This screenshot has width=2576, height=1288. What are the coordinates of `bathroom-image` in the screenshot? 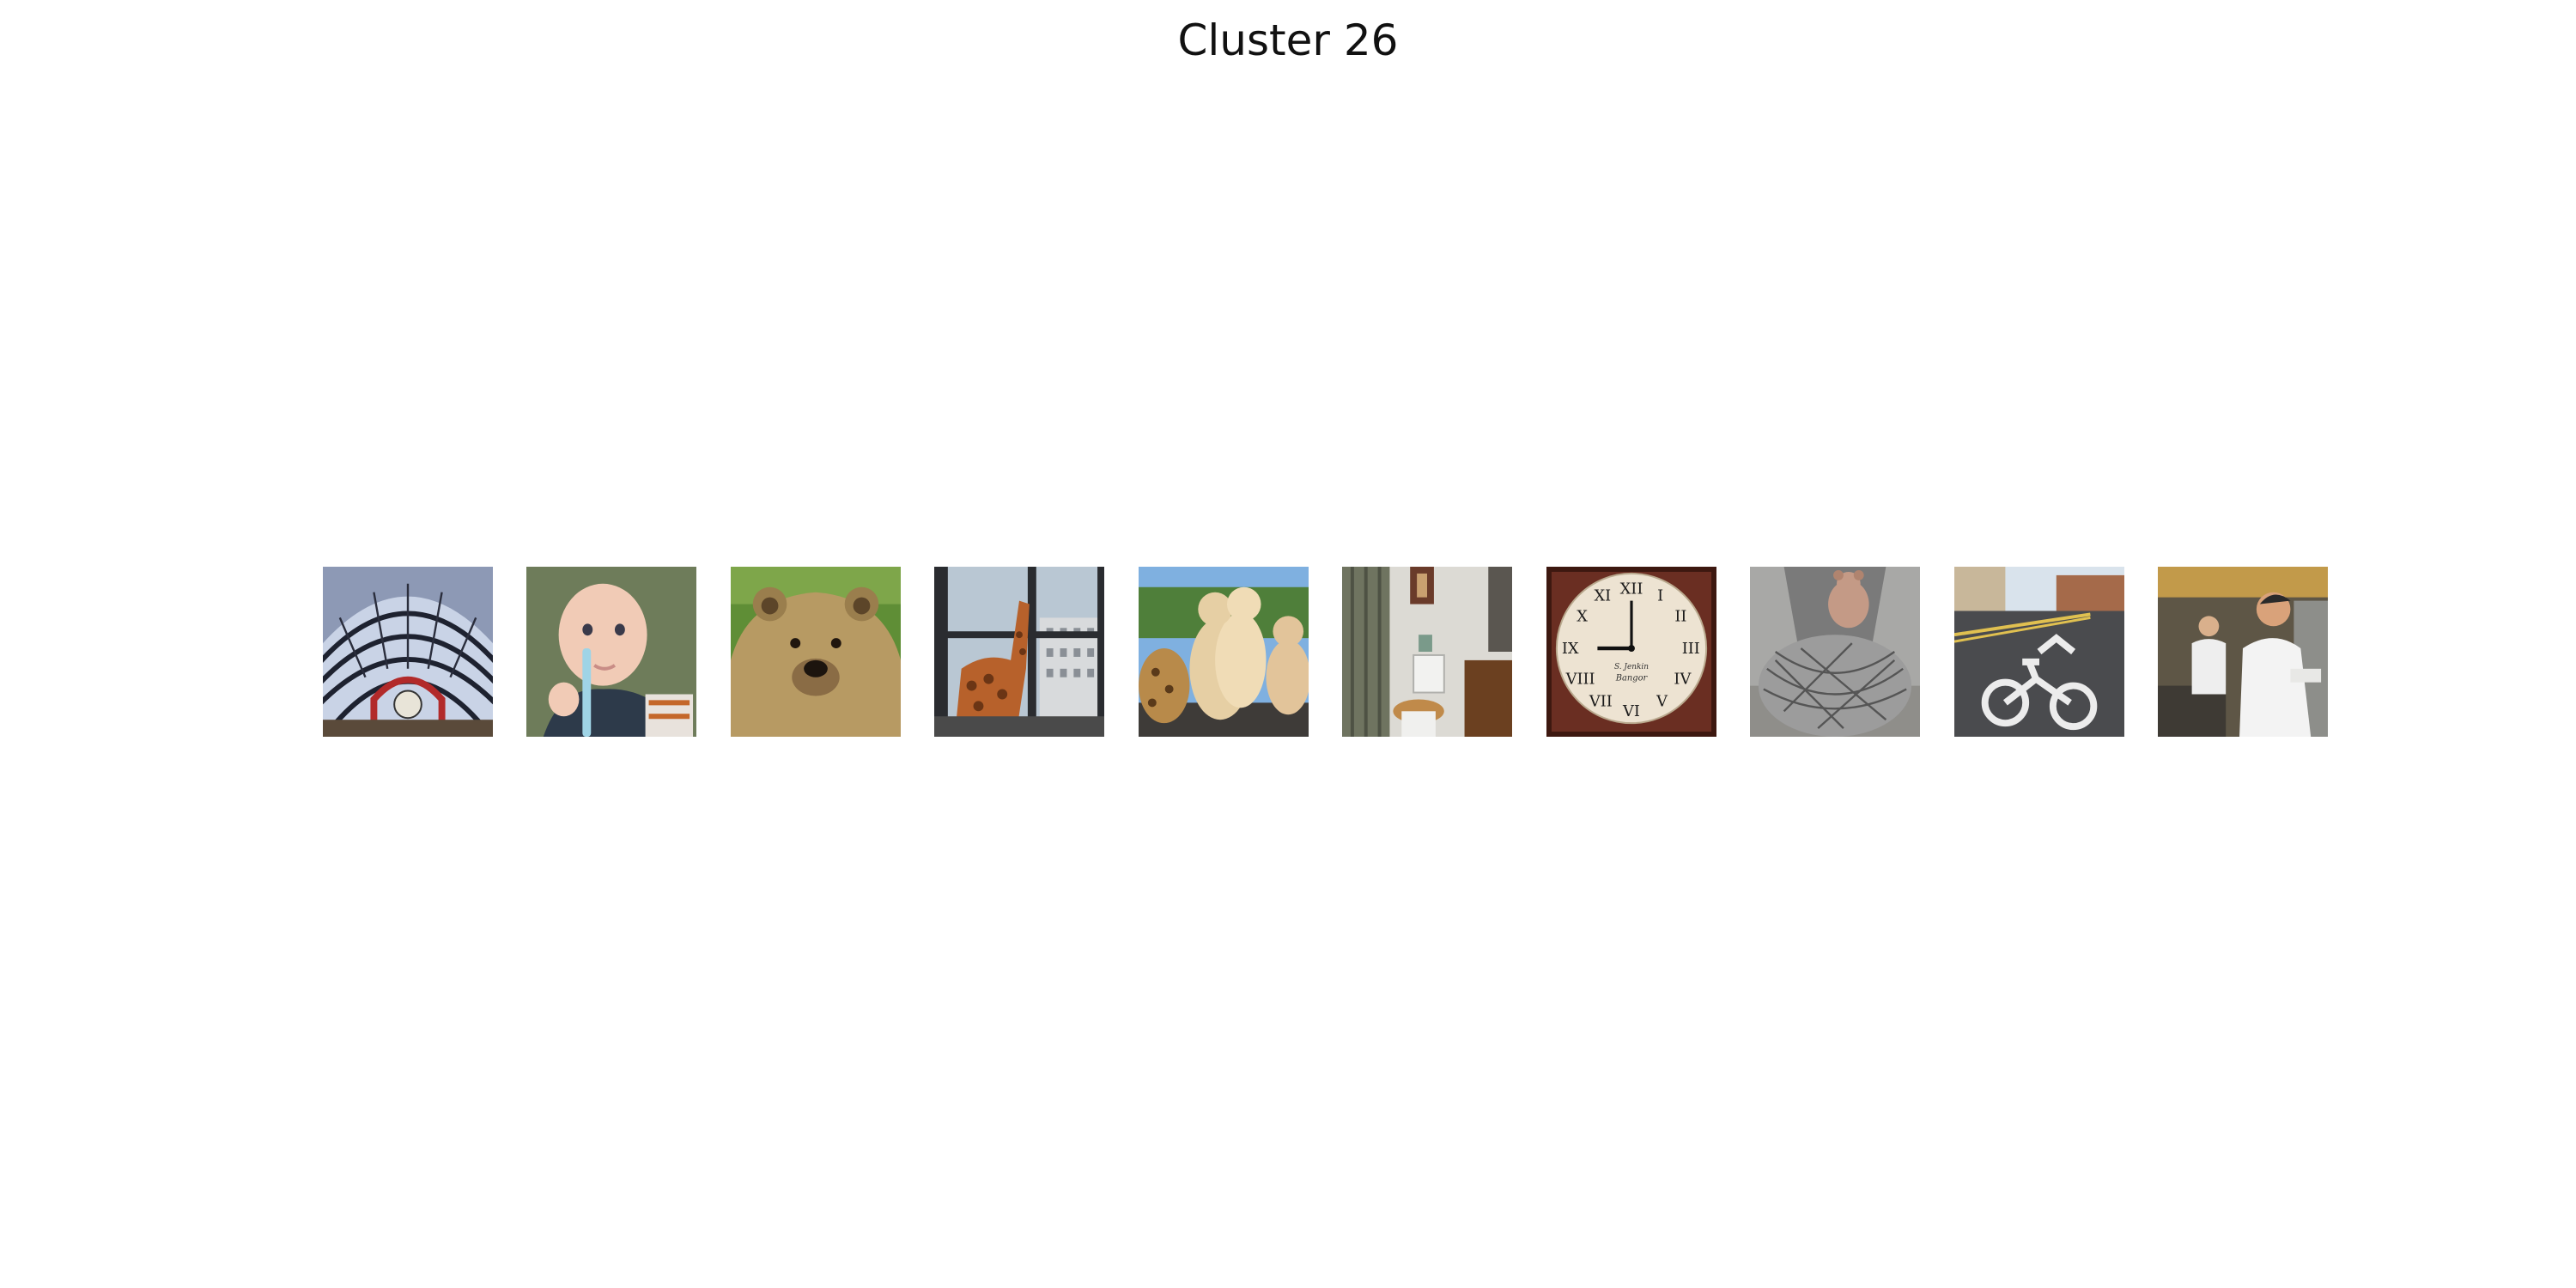 It's located at (1427, 652).